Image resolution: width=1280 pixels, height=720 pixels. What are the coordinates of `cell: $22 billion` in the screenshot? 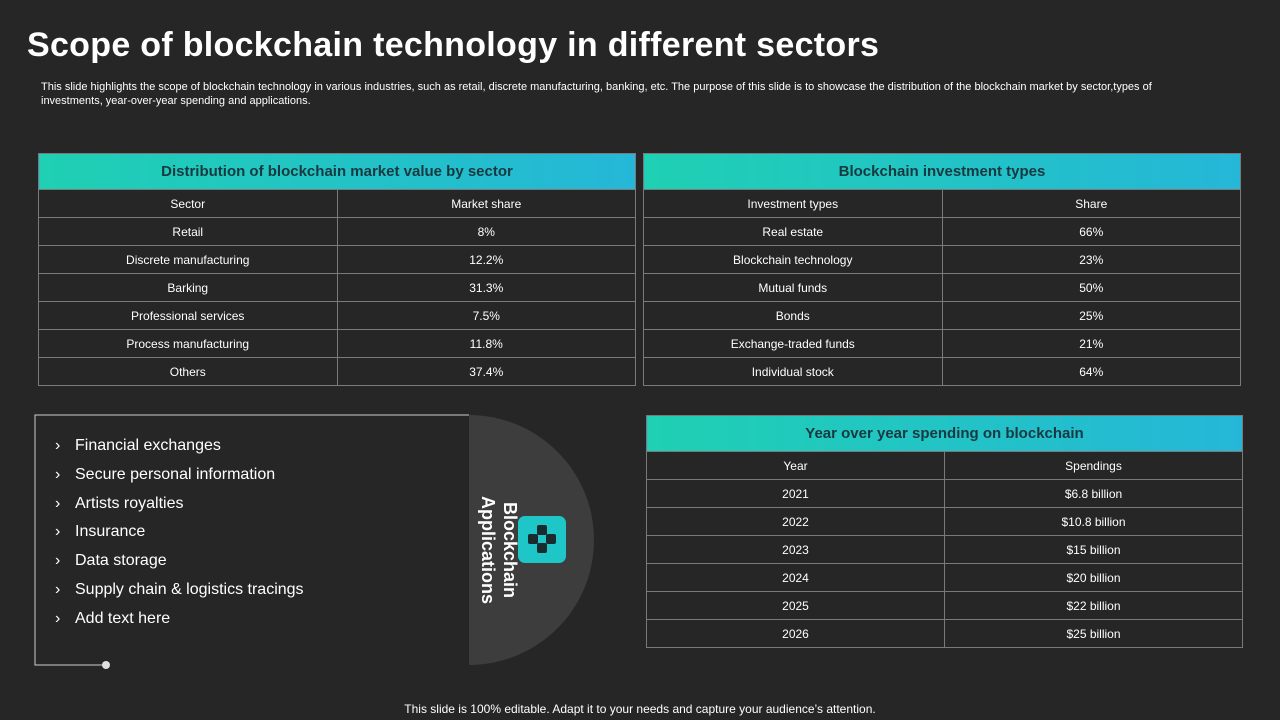 It's located at (1093, 605).